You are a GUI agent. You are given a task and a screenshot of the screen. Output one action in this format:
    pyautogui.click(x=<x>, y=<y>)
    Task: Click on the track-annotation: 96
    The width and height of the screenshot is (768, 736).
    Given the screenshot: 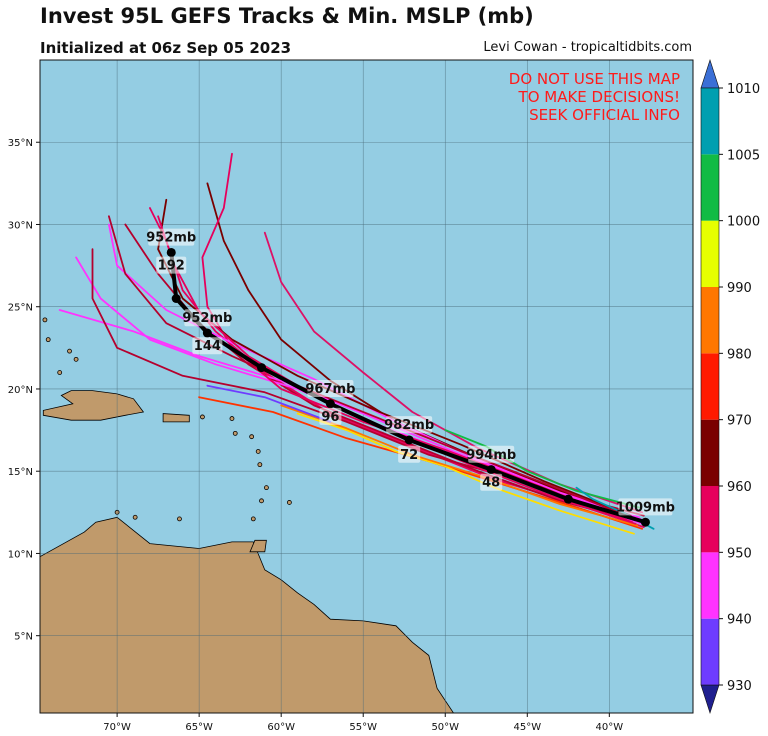 What is the action you would take?
    pyautogui.click(x=330, y=417)
    